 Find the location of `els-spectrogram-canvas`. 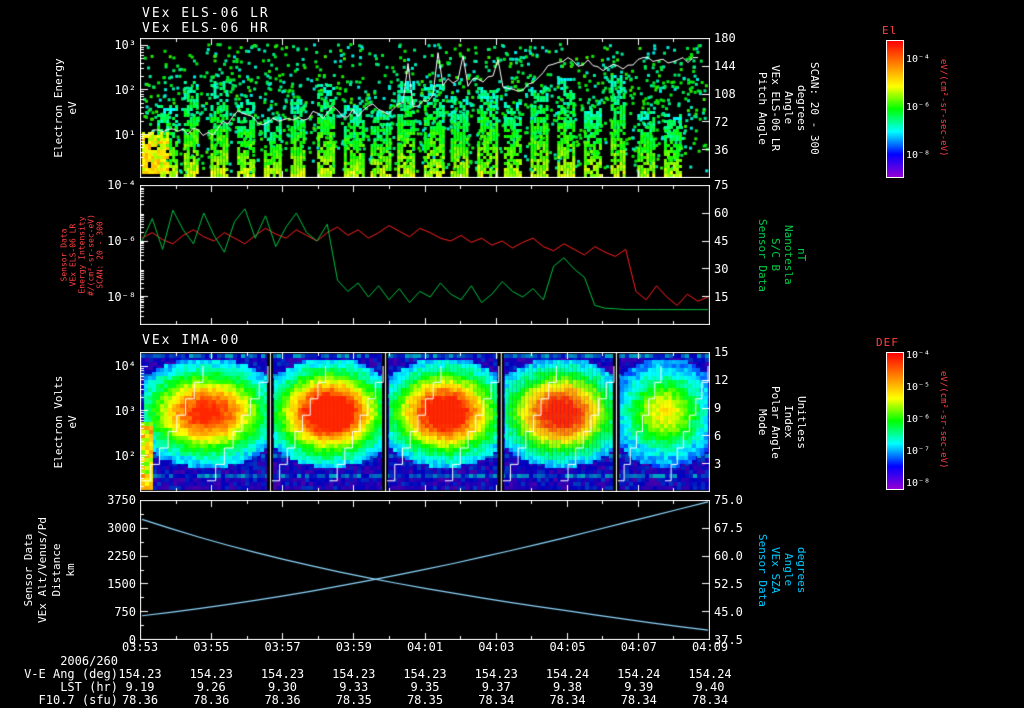

els-spectrogram-canvas is located at coordinates (425, 108).